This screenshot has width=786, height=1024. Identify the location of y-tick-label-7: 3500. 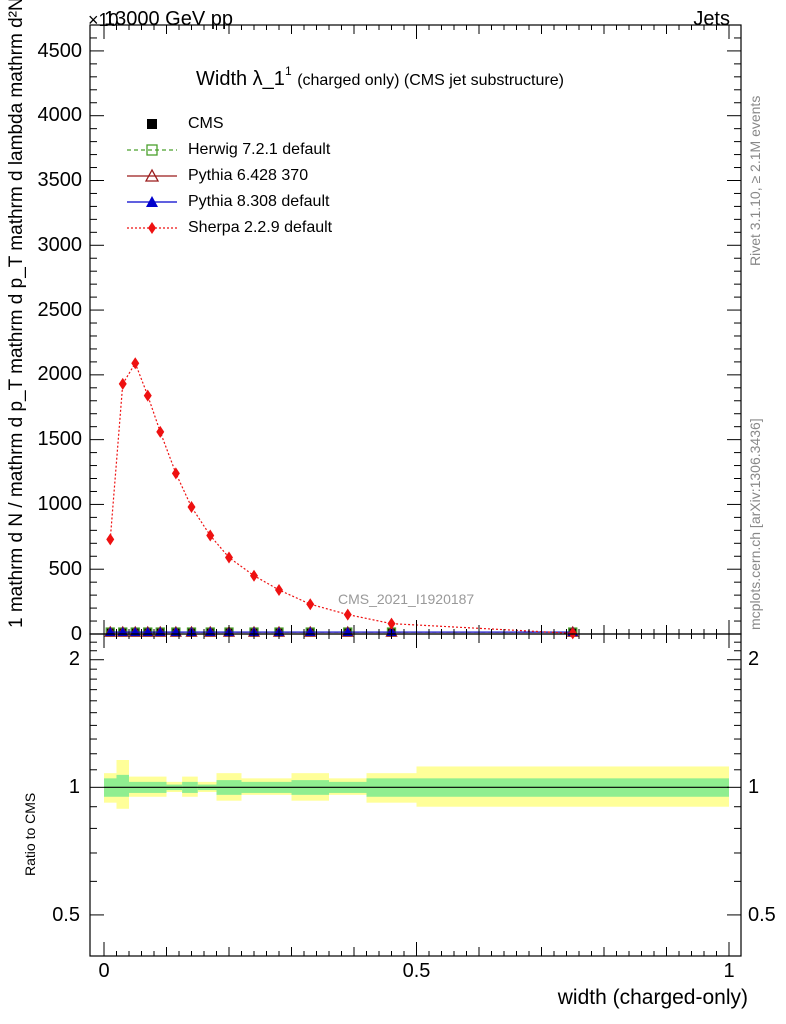
(60, 180).